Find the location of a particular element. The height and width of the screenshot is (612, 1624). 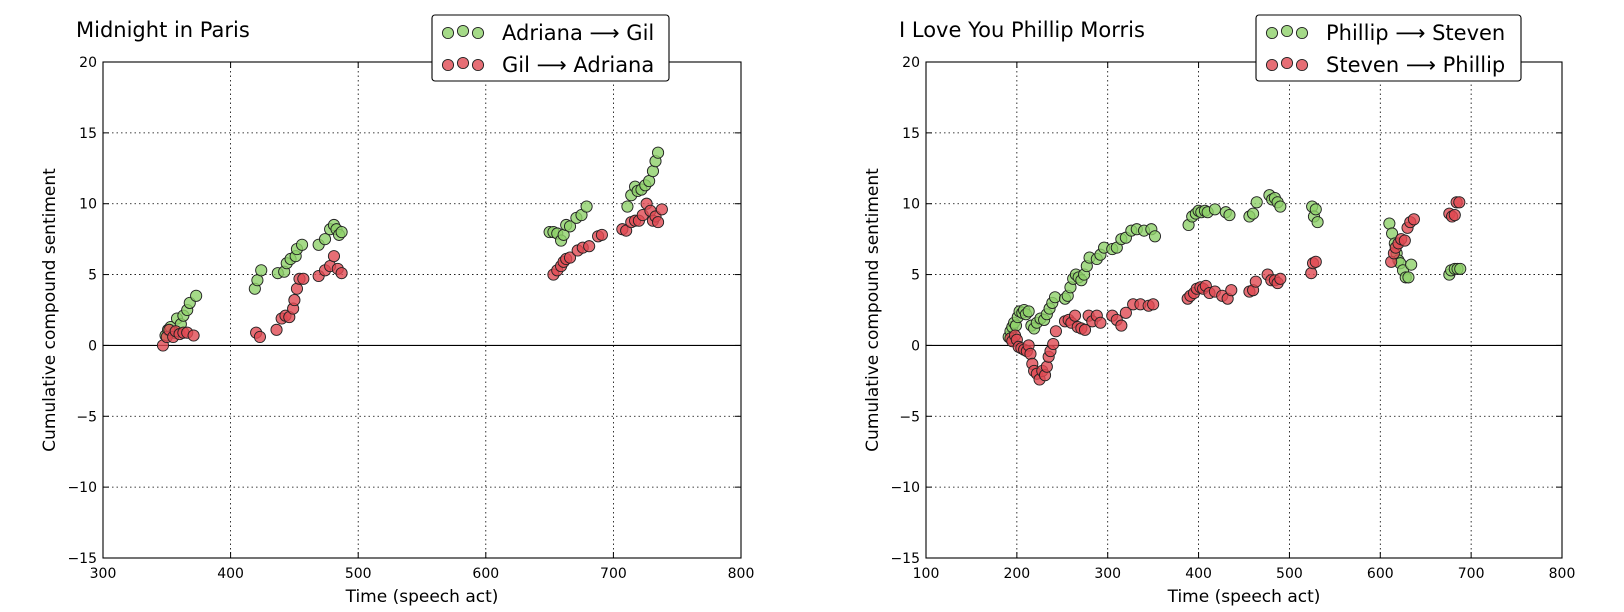

legend-label-series-2: Gil ⟶ Adriana is located at coordinates (578, 65).